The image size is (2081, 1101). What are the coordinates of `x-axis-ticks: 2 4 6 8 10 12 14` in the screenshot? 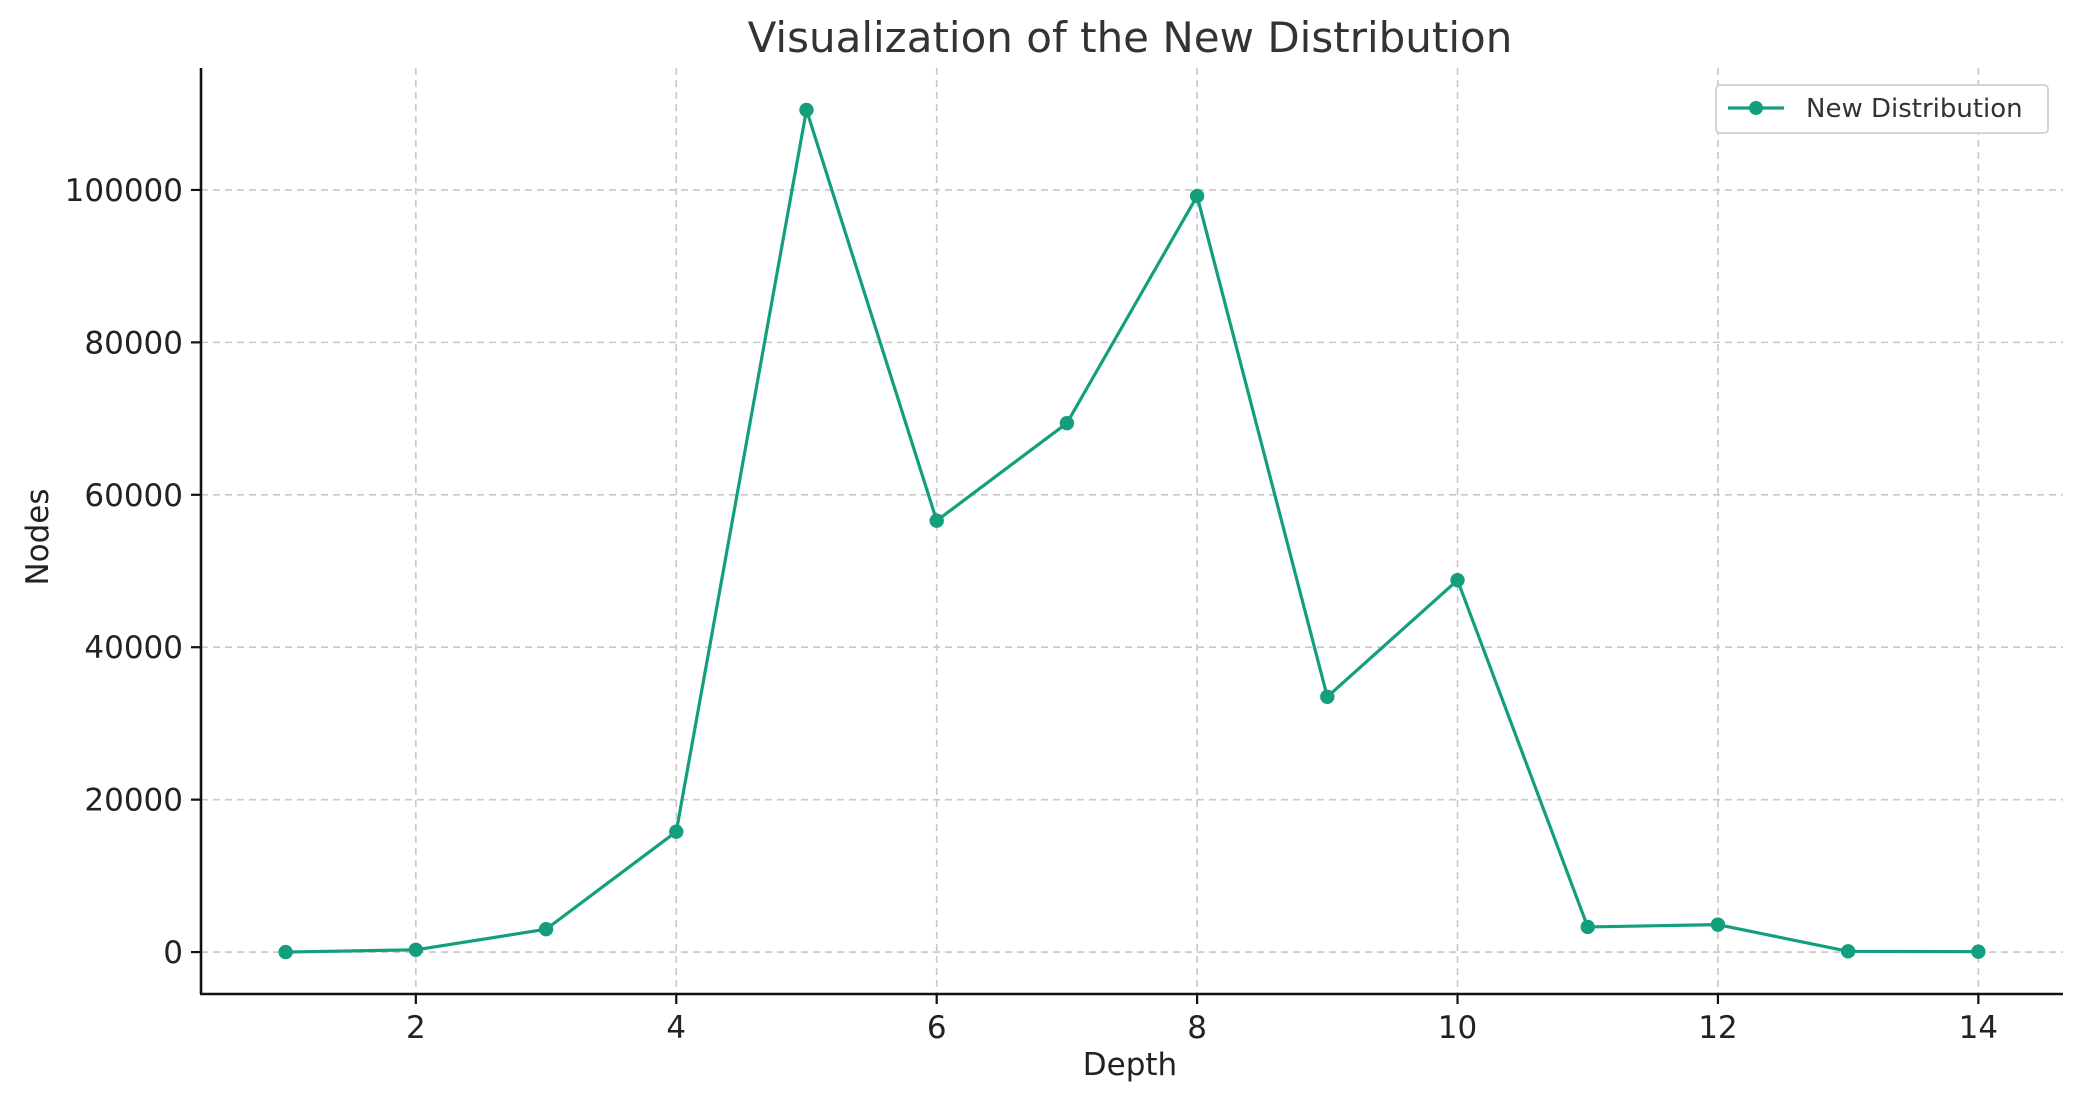 It's located at (1202, 1020).